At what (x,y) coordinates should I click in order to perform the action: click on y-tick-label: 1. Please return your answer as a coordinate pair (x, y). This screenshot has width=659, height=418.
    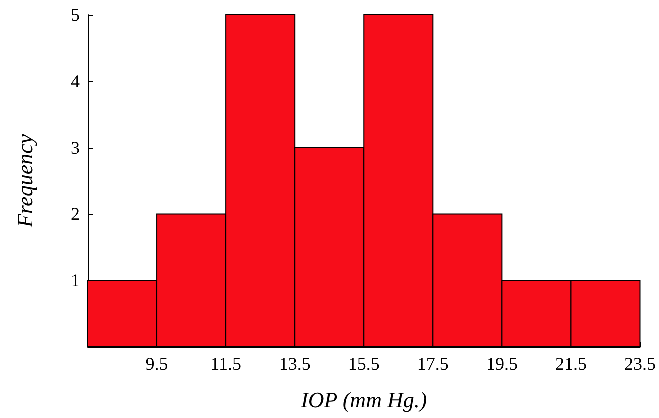
    Looking at the image, I should click on (75, 280).